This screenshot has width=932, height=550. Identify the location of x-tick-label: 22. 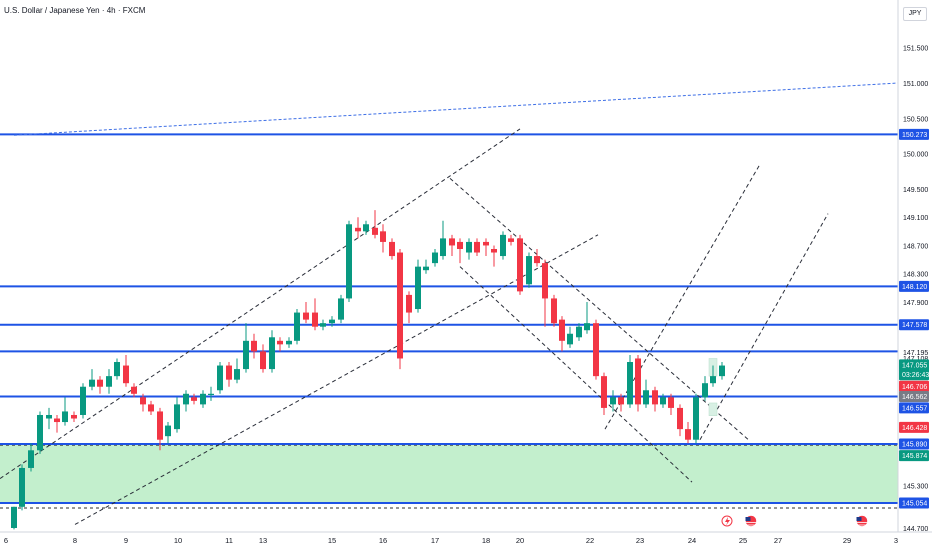
(590, 540).